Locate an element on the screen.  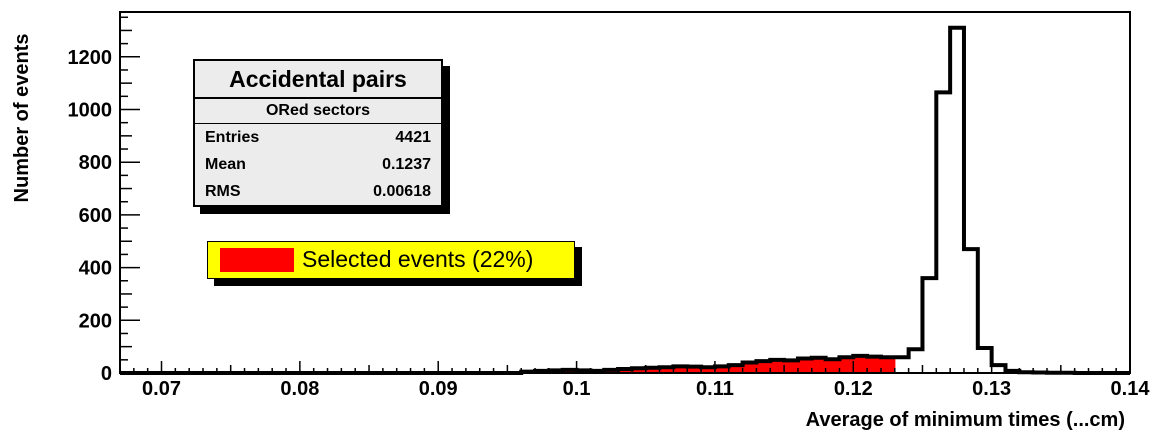
stats-row-mean: Mean 0.1237 is located at coordinates (318, 164).